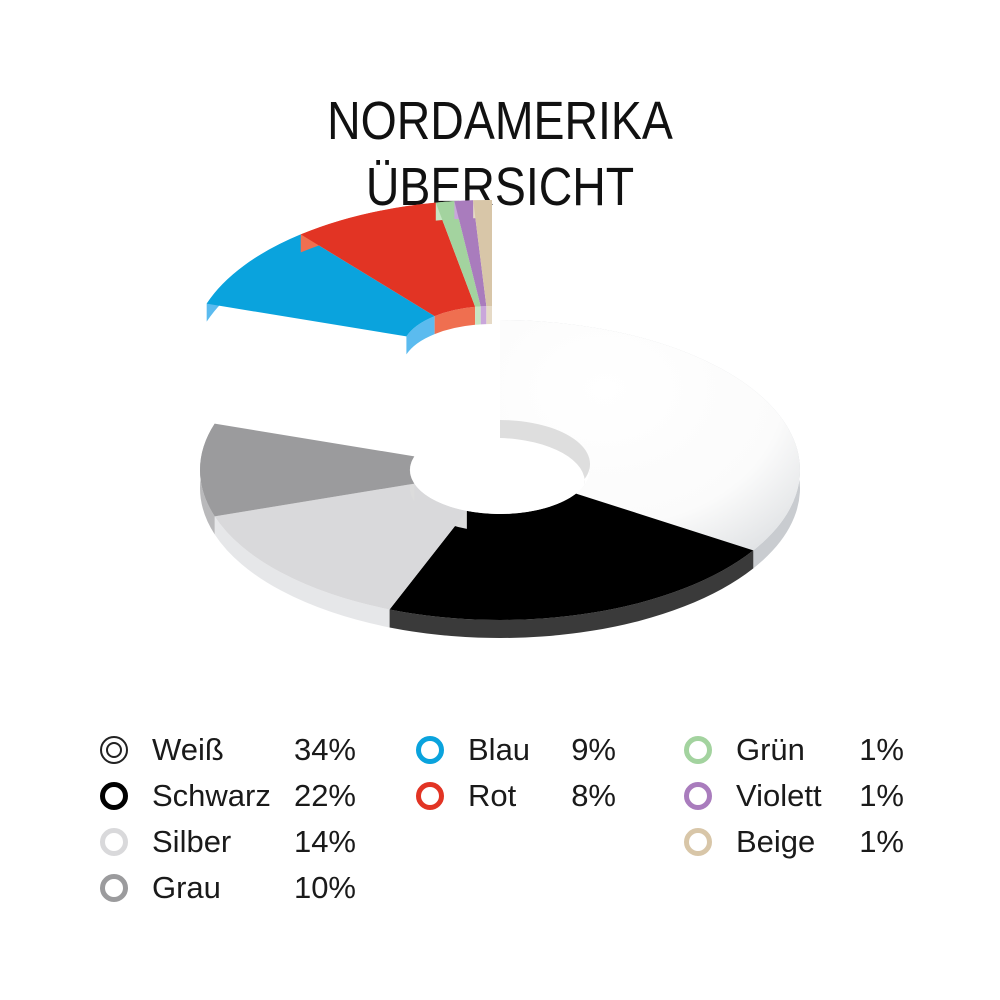  I want to click on legend-label: Rot, so click(492, 795).